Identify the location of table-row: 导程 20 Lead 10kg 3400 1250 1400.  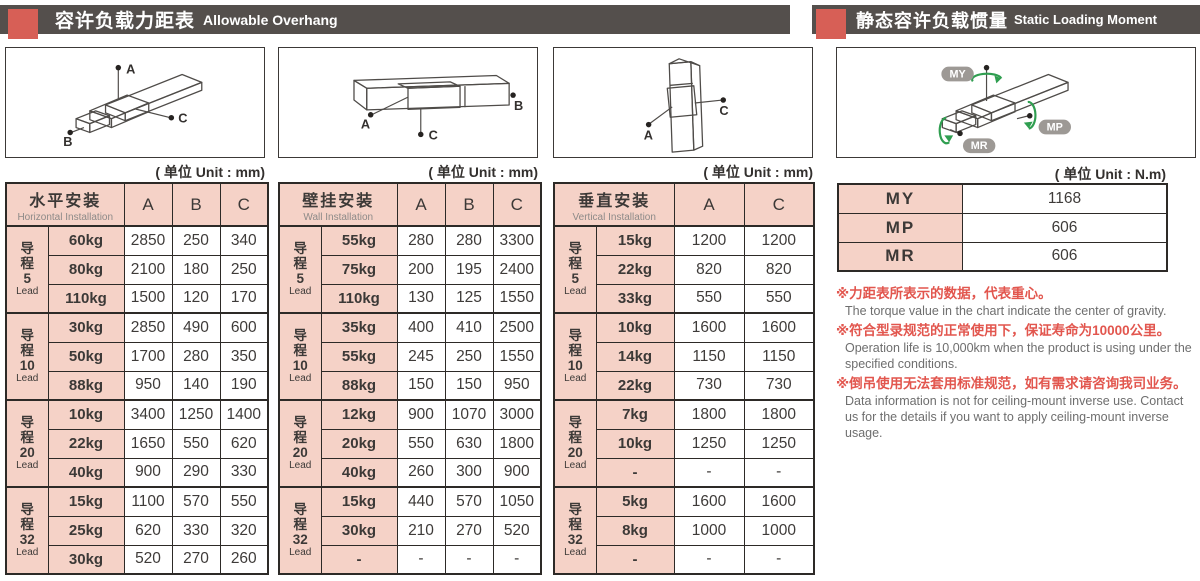
(137, 443).